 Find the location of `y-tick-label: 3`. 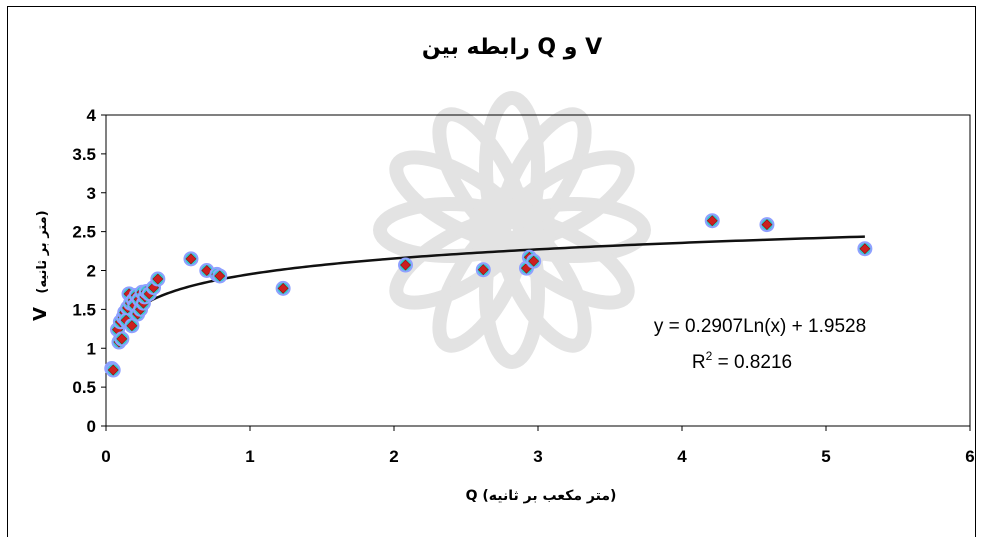

y-tick-label: 3 is located at coordinates (91, 193).